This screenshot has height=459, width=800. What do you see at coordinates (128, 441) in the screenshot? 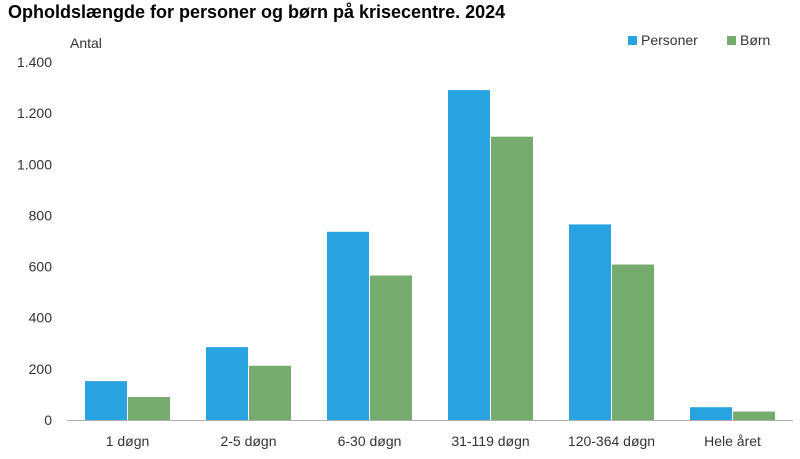
I see `x-tick-label: 1 døgn` at bounding box center [128, 441].